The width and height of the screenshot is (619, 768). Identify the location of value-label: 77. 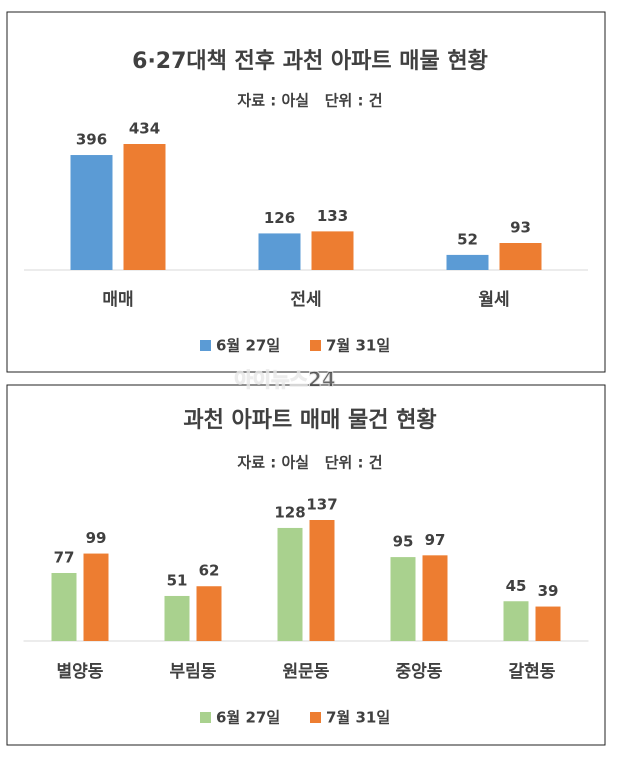
(64, 557).